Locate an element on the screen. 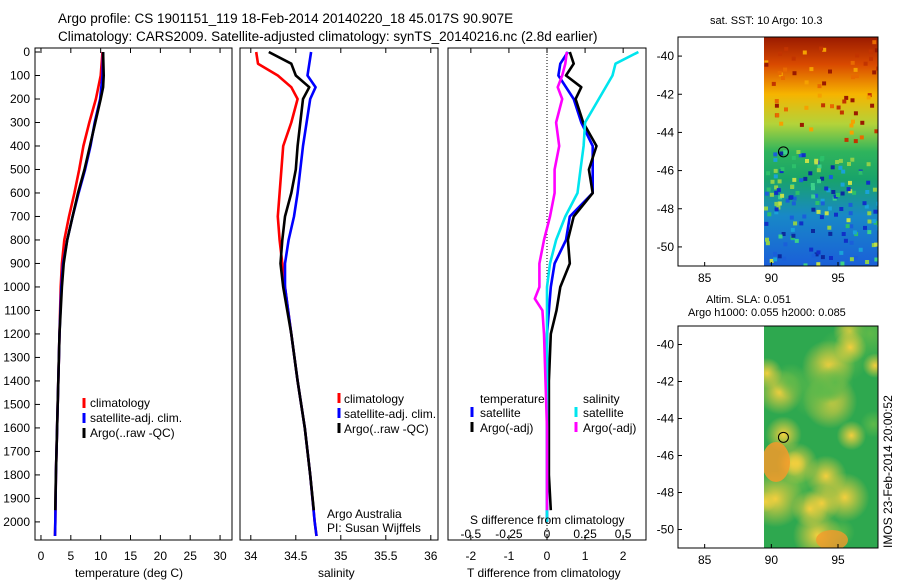 The width and height of the screenshot is (900, 585). x-tick-label: 1 is located at coordinates (585, 556).